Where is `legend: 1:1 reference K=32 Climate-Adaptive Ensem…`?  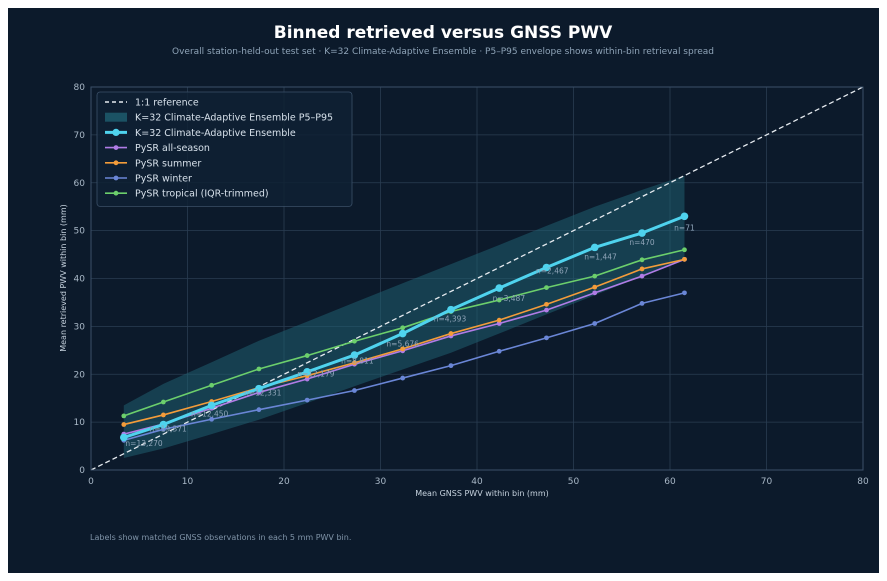
legend: 1:1 reference K=32 Climate-Adaptive Ensem… is located at coordinates (224, 149).